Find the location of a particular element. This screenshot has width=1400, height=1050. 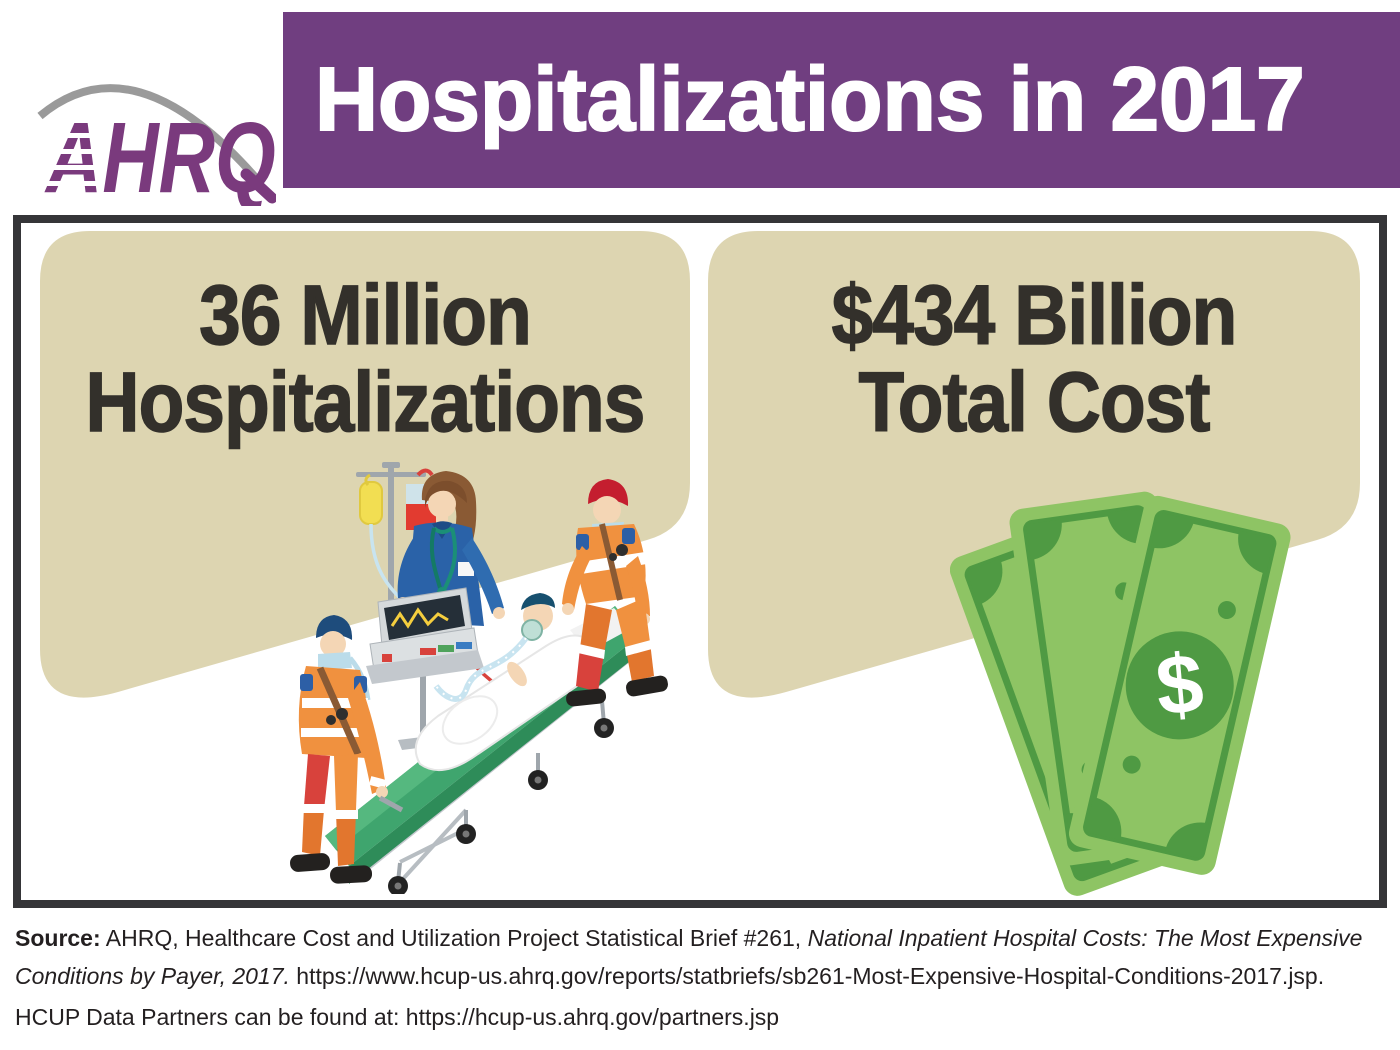

red-cap-icon is located at coordinates (608, 492).